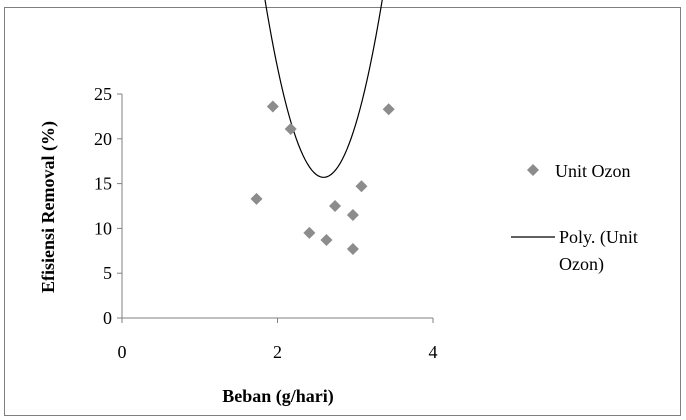 Image resolution: width=686 pixels, height=420 pixels. What do you see at coordinates (107, 318) in the screenshot?
I see `y-tick-label: 0` at bounding box center [107, 318].